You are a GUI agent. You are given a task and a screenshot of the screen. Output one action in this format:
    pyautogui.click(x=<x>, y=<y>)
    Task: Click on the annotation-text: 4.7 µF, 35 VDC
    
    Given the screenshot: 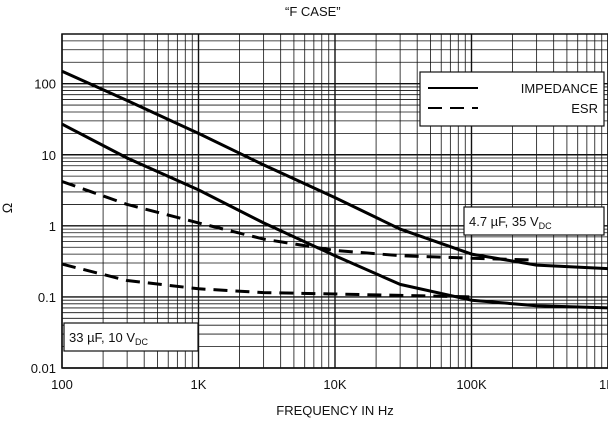 What is the action you would take?
    pyautogui.click(x=510, y=222)
    